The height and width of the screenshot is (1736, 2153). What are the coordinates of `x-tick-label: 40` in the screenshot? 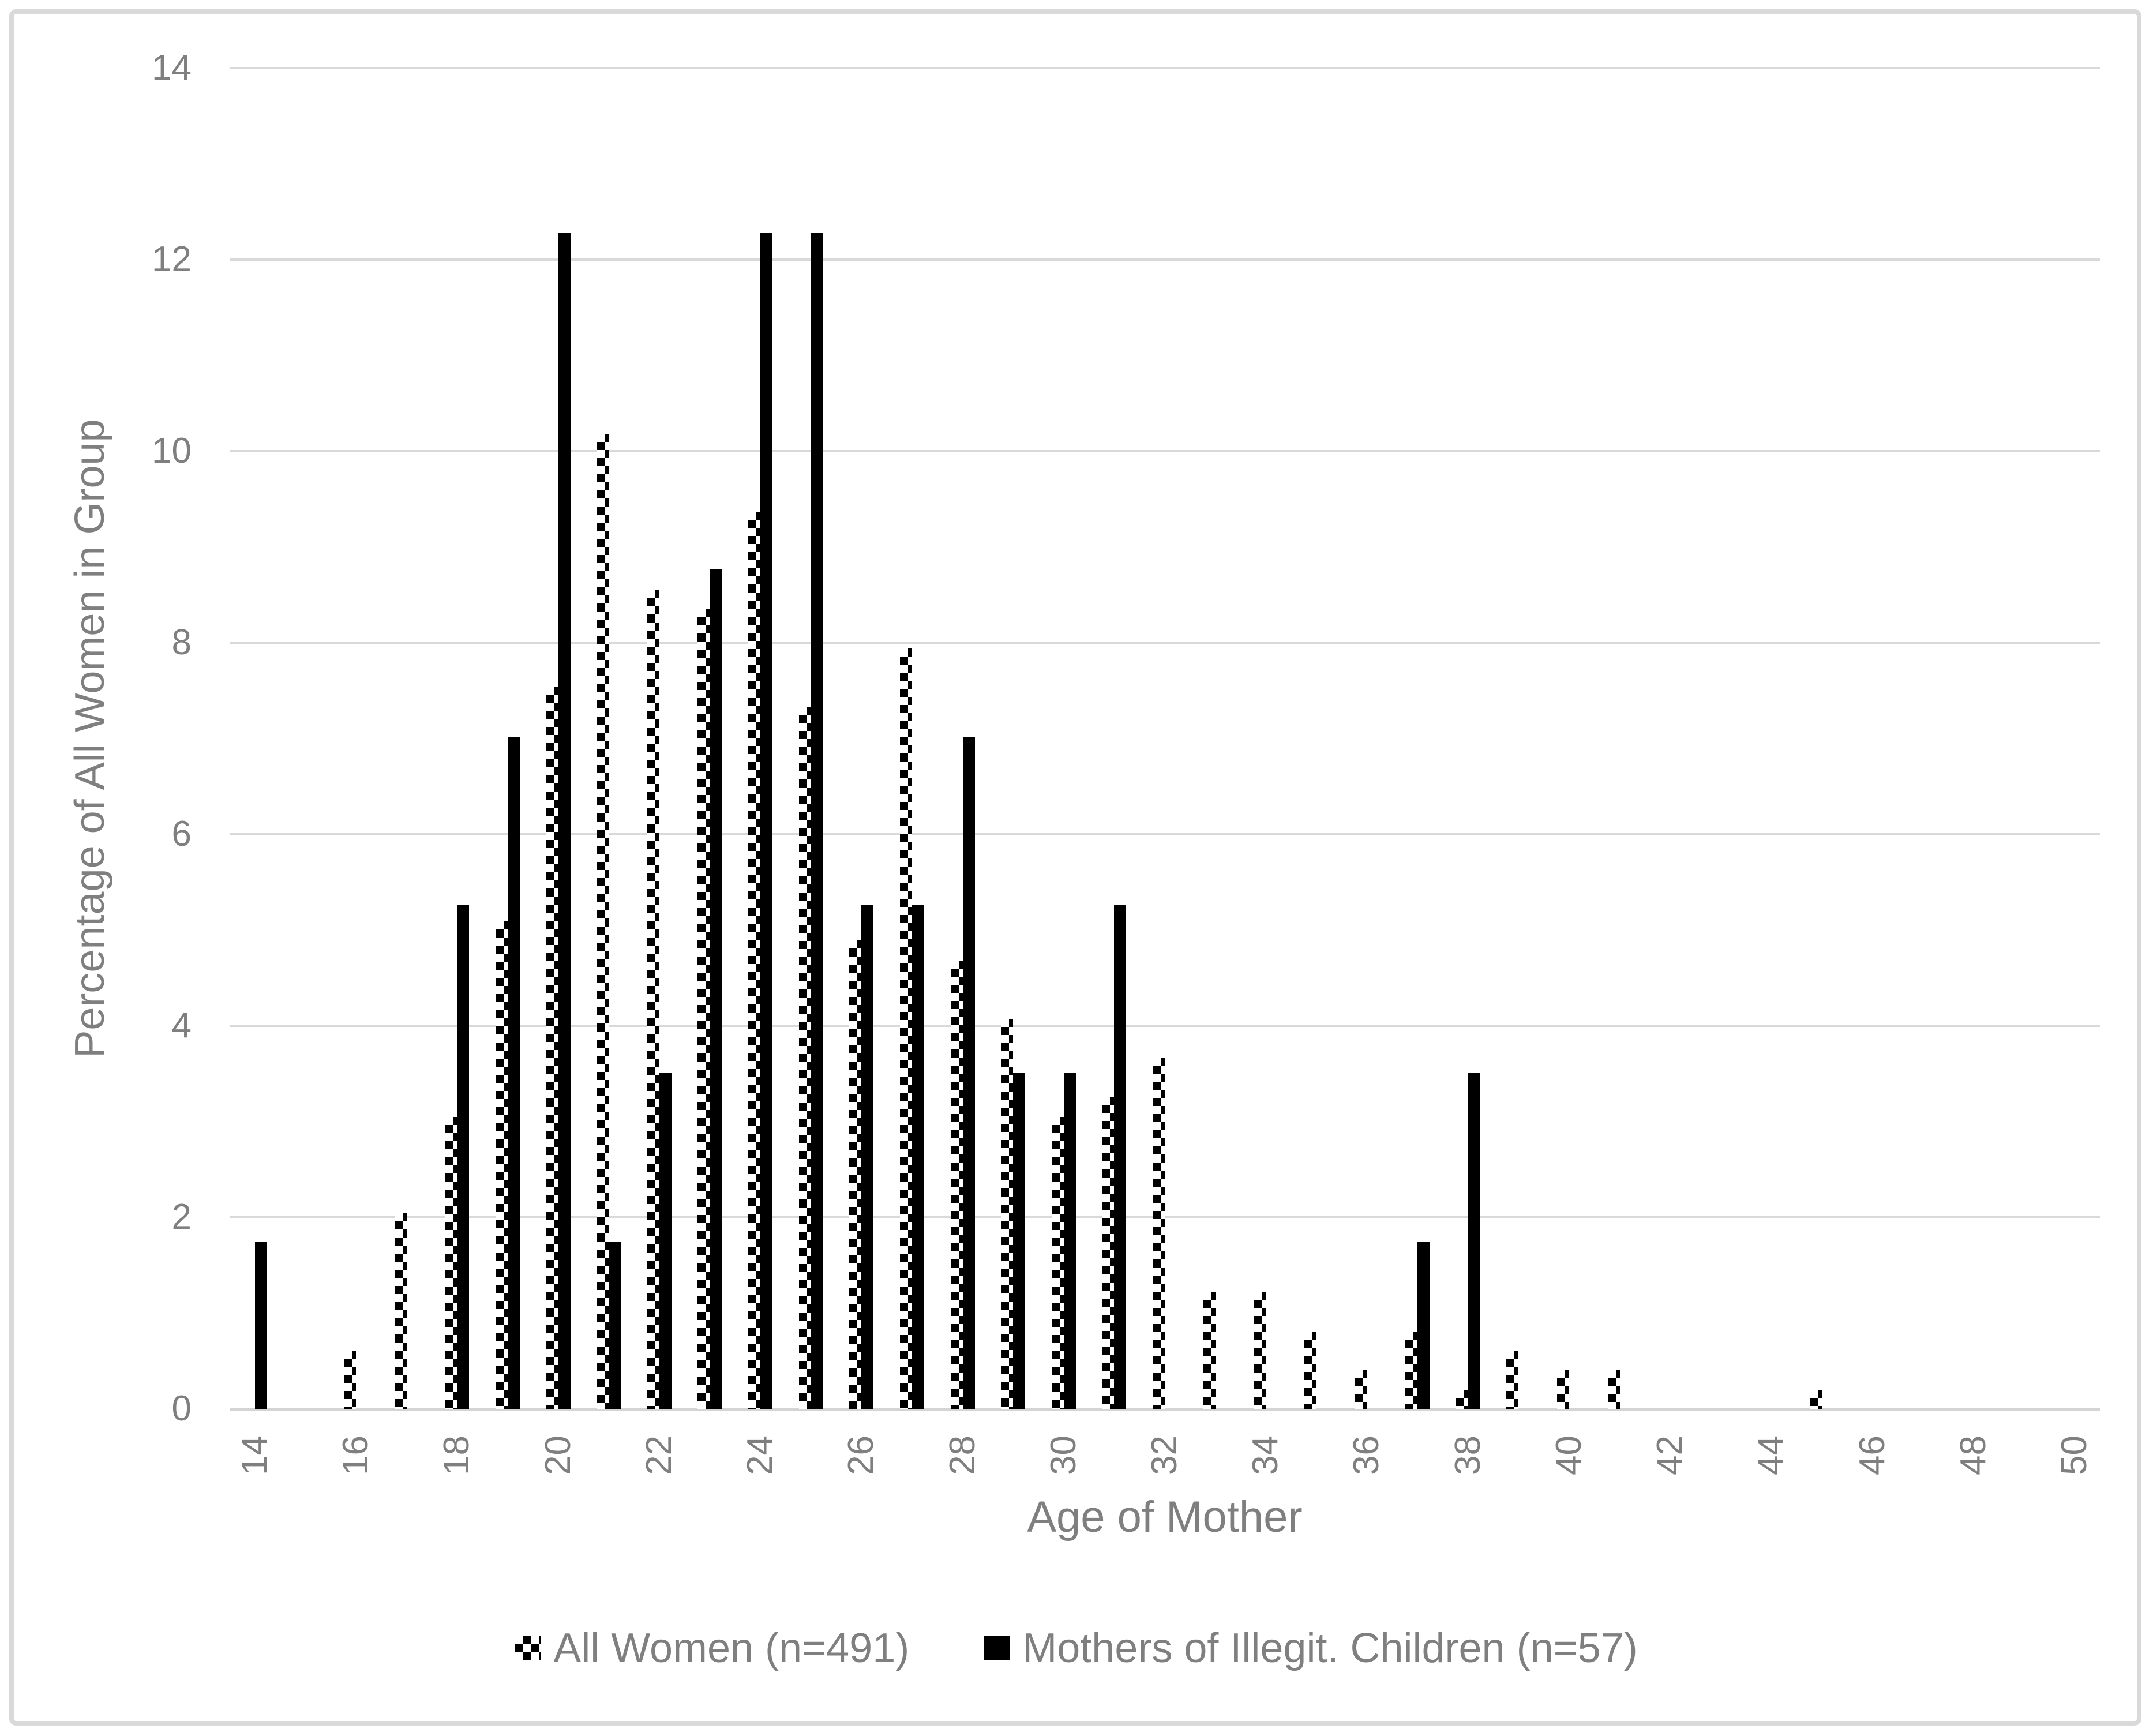 It's located at (1569, 1455).